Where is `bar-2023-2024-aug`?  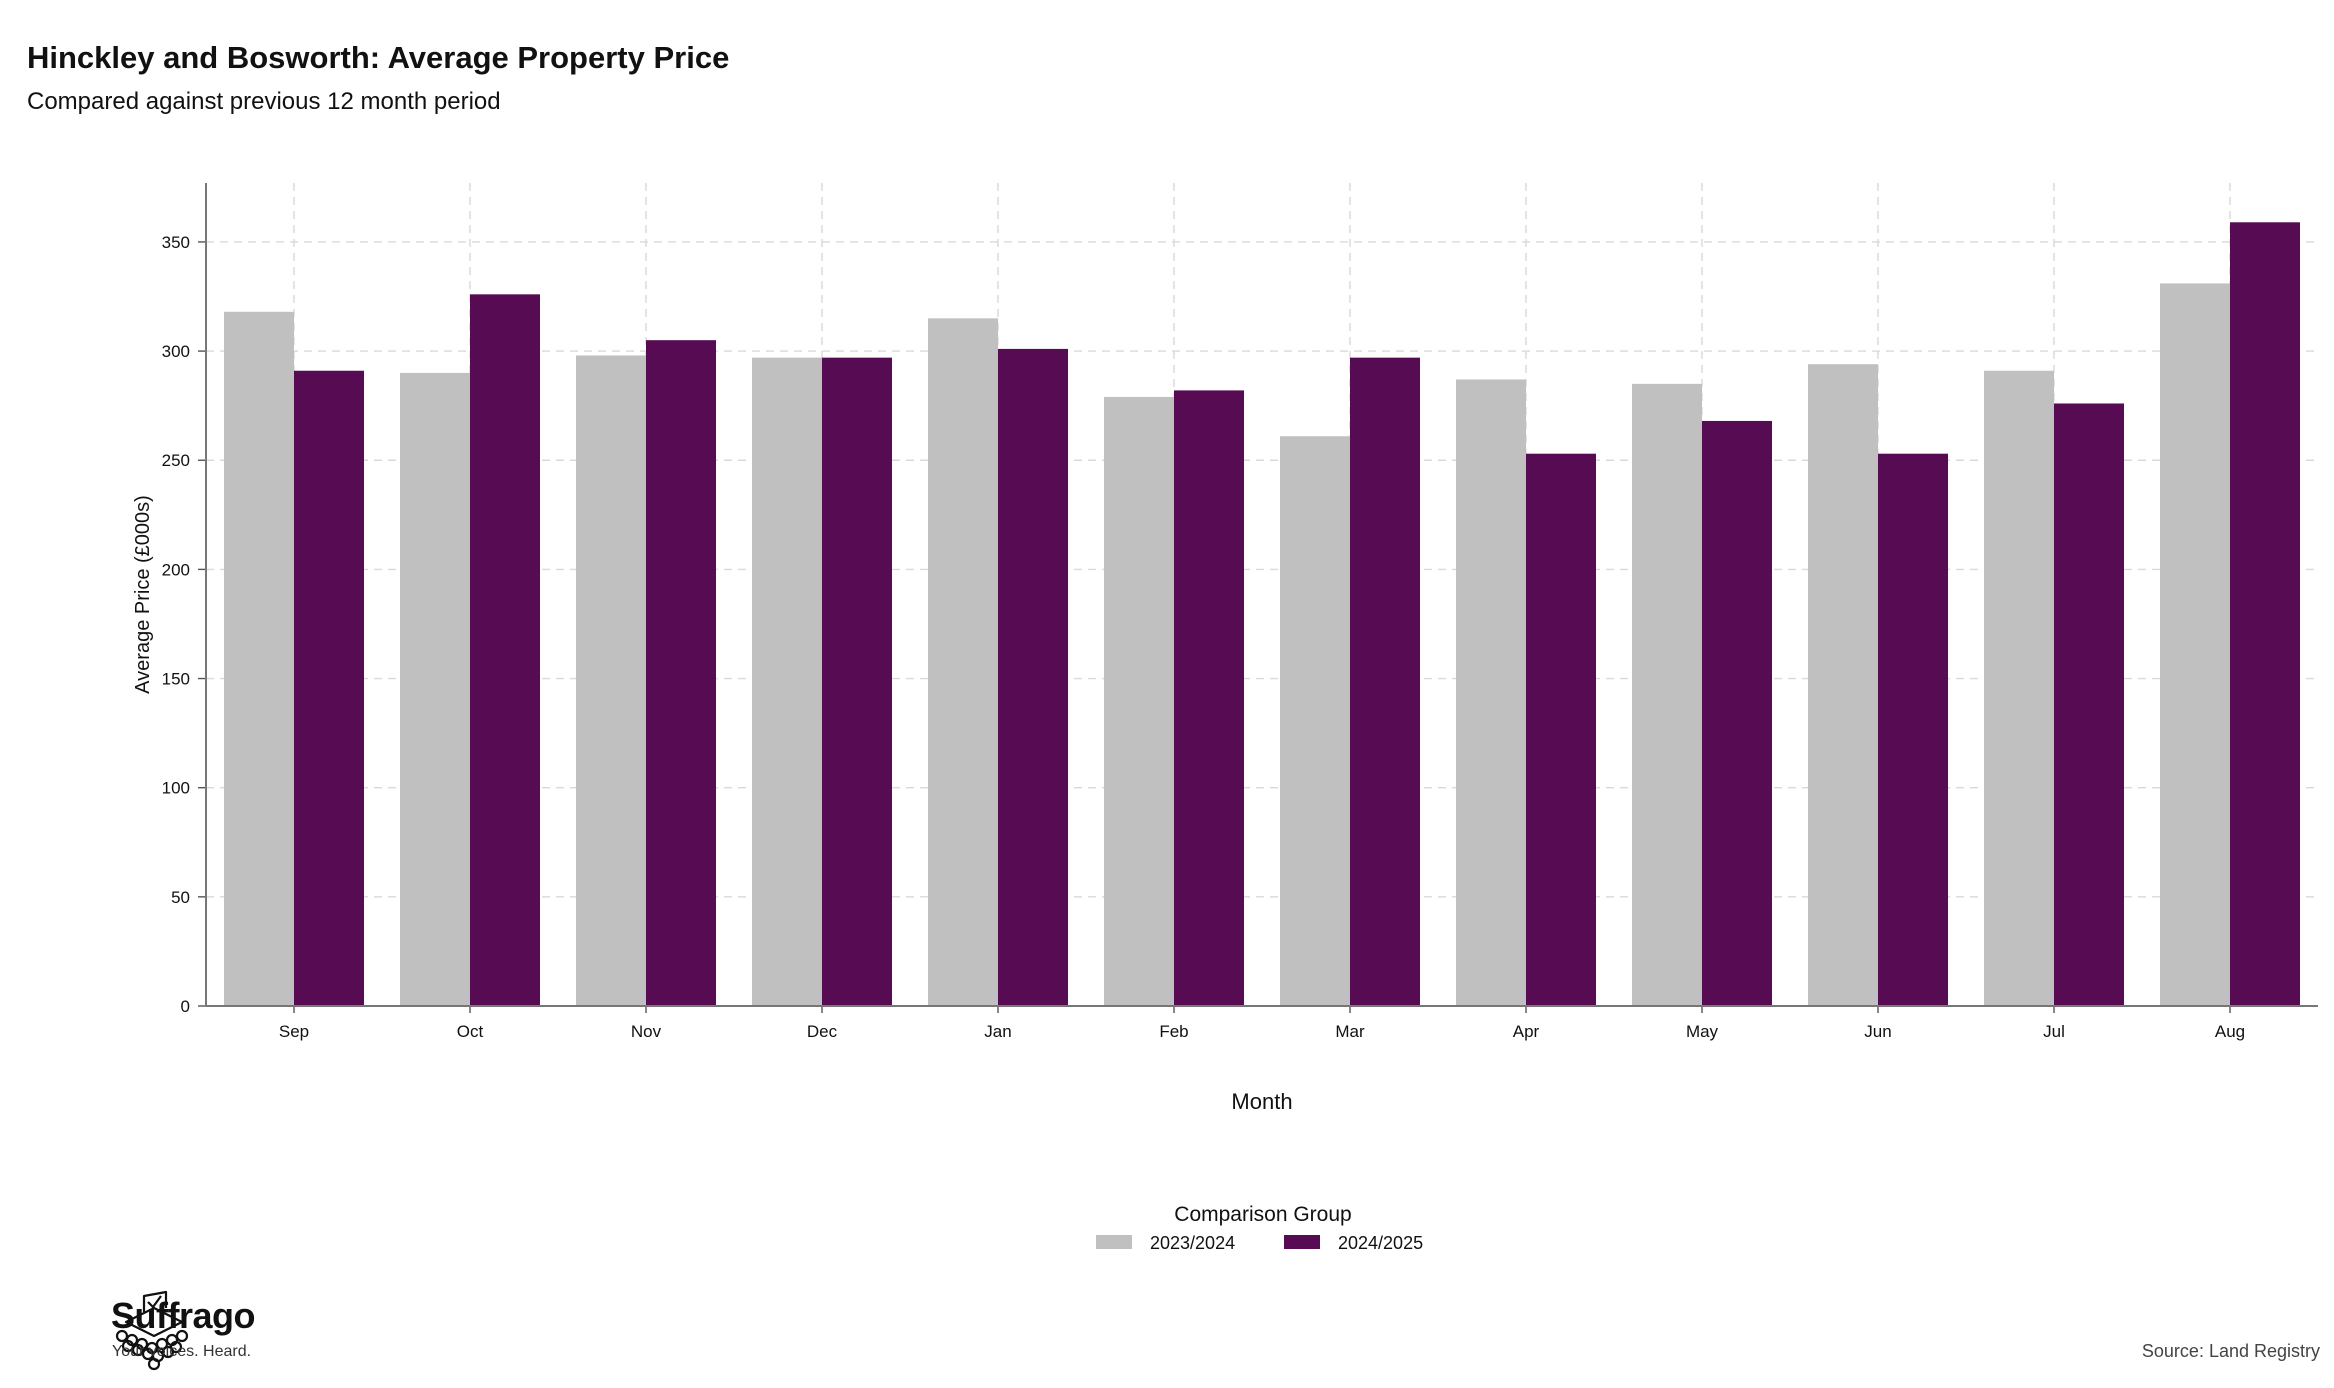
bar-2023-2024-aug is located at coordinates (2195, 645).